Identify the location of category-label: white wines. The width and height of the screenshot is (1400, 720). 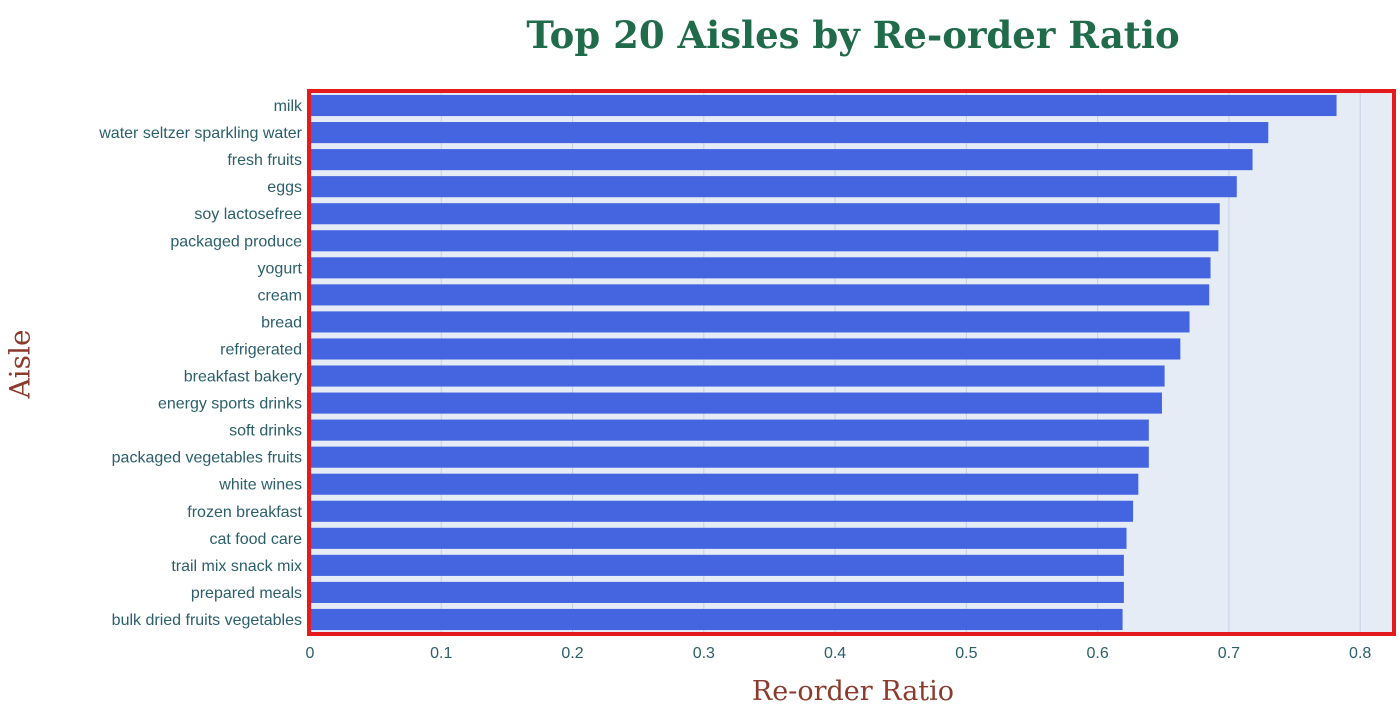
(260, 485).